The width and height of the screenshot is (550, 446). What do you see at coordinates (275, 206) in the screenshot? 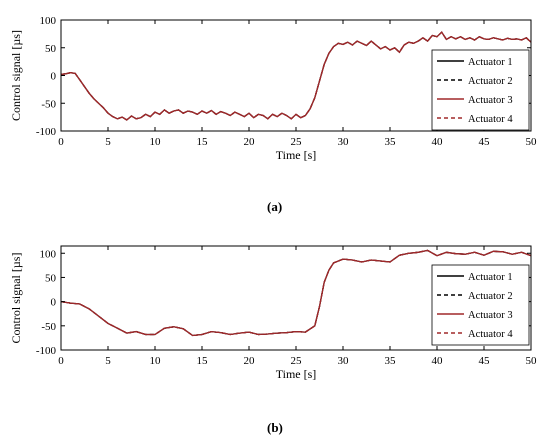
I see `caption-a: (a)` at bounding box center [275, 206].